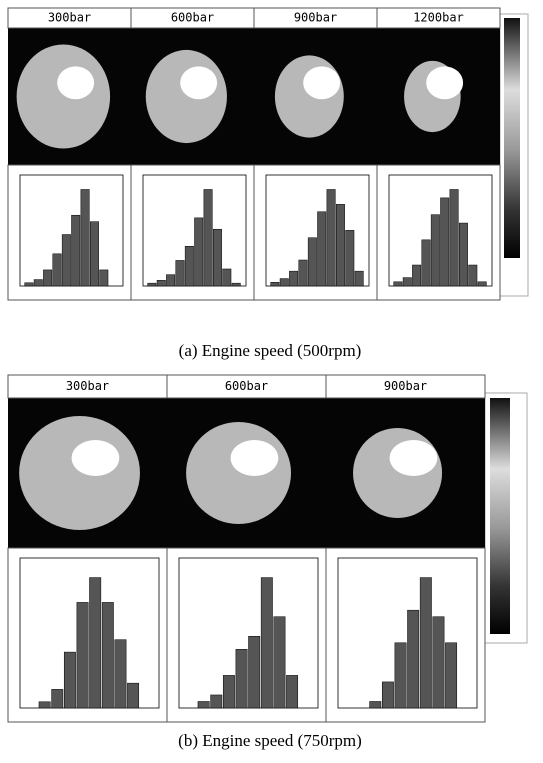 Image resolution: width=543 pixels, height=763 pixels. I want to click on caption: (a) Engine speed (500rpm), so click(270, 350).